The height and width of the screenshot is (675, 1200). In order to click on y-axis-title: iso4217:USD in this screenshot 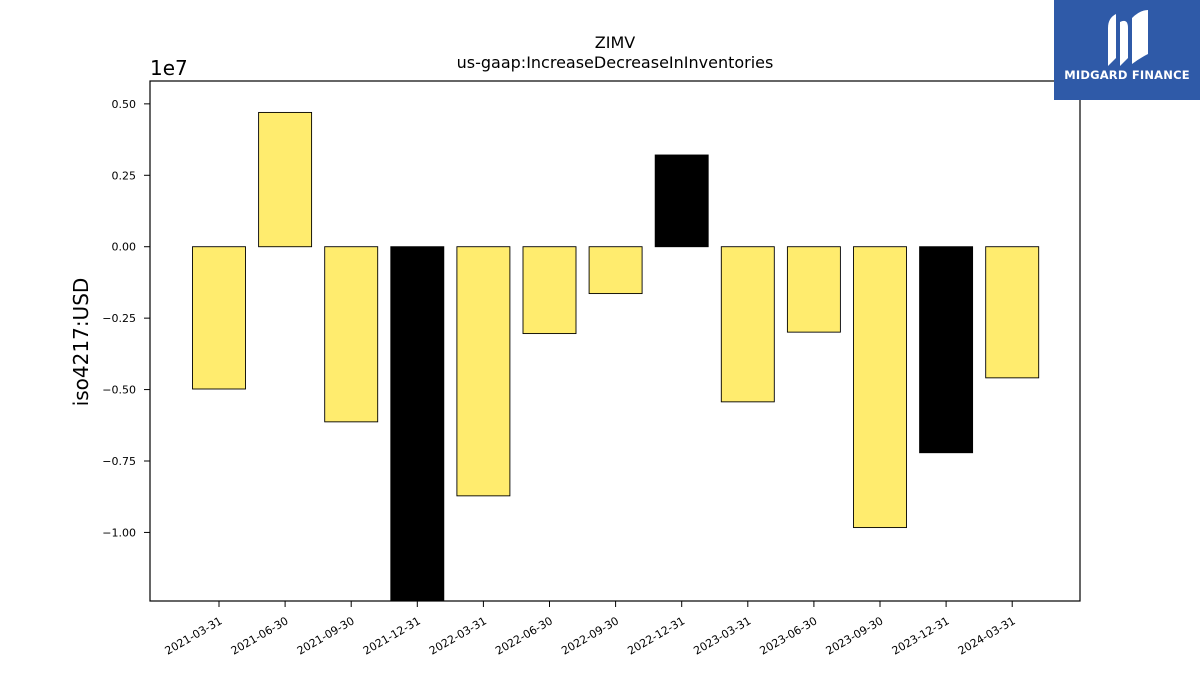, I will do `click(81, 342)`.